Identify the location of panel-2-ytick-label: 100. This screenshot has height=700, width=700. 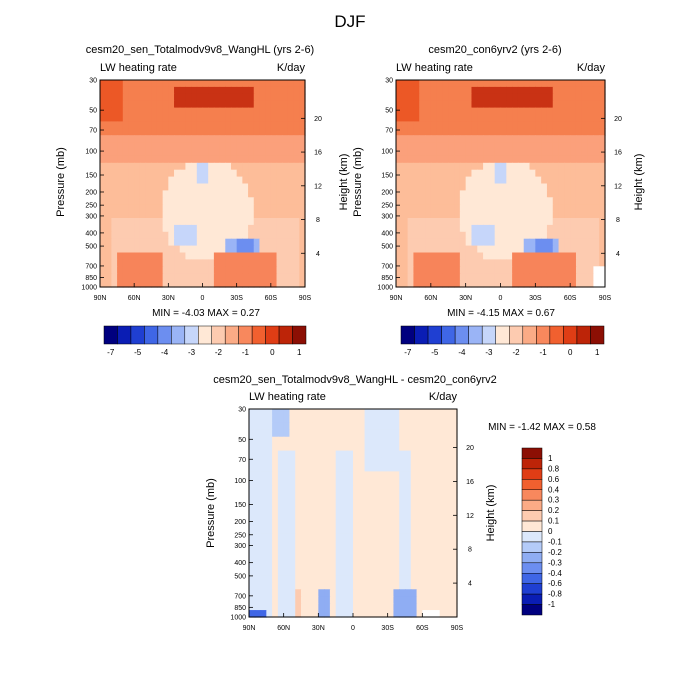
(387, 152).